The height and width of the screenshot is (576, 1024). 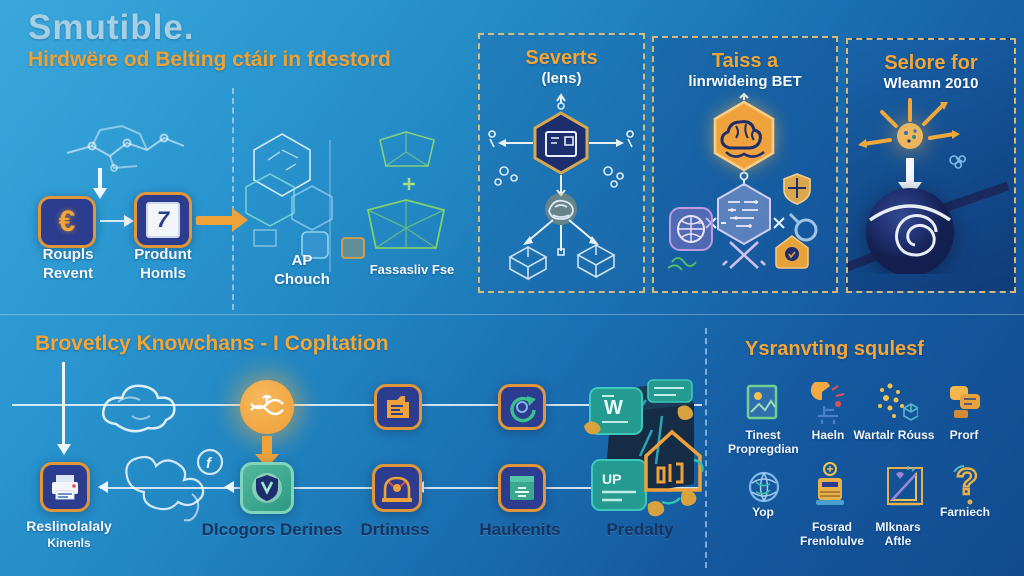 What do you see at coordinates (745, 61) in the screenshot?
I see `panel2-title: Taiss a` at bounding box center [745, 61].